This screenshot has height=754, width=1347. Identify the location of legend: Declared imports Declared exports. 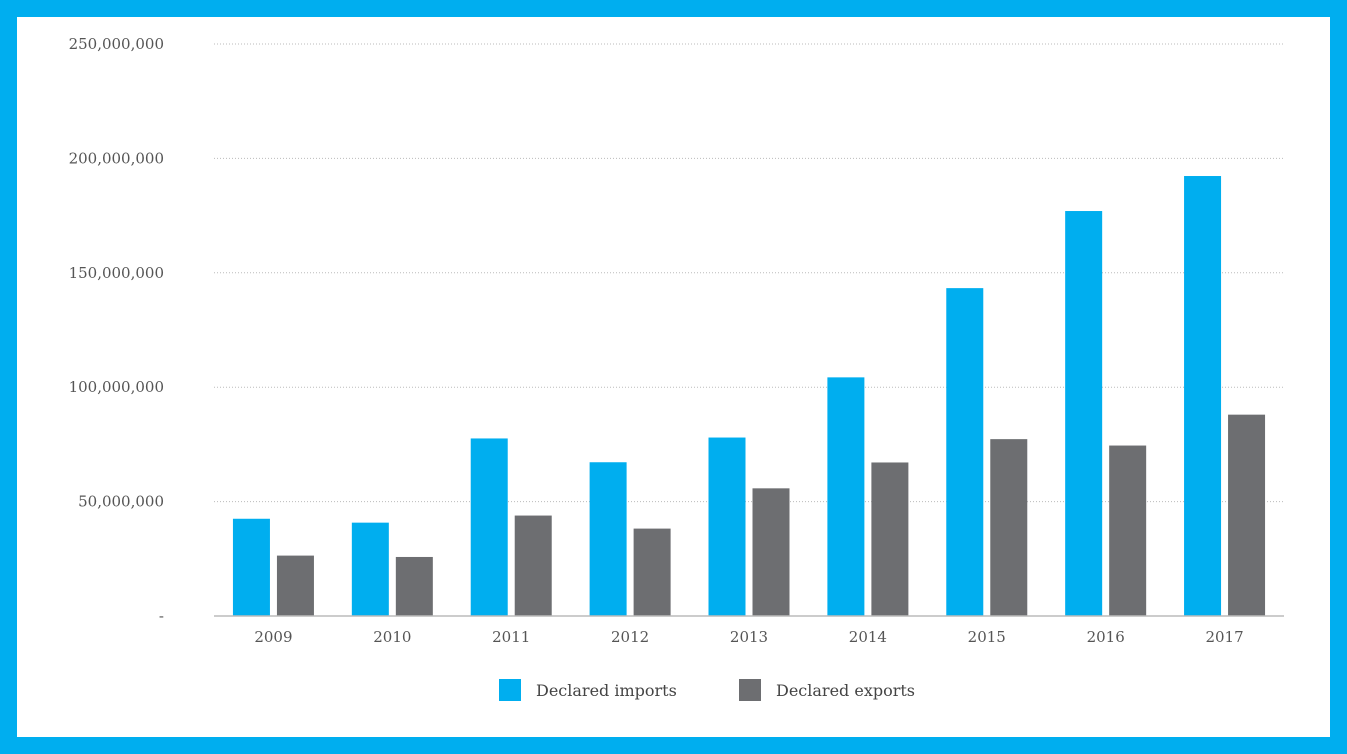
(707, 690).